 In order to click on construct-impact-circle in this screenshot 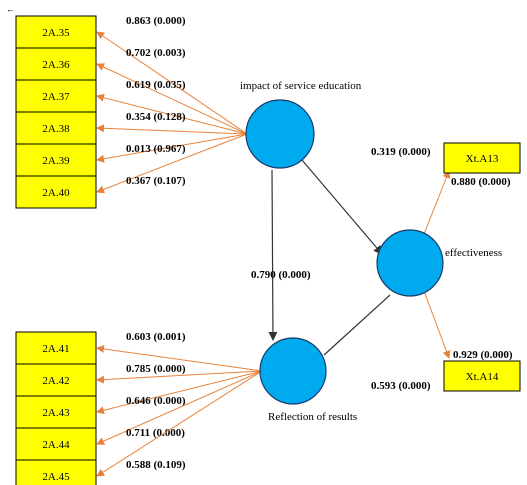, I will do `click(280, 134)`.